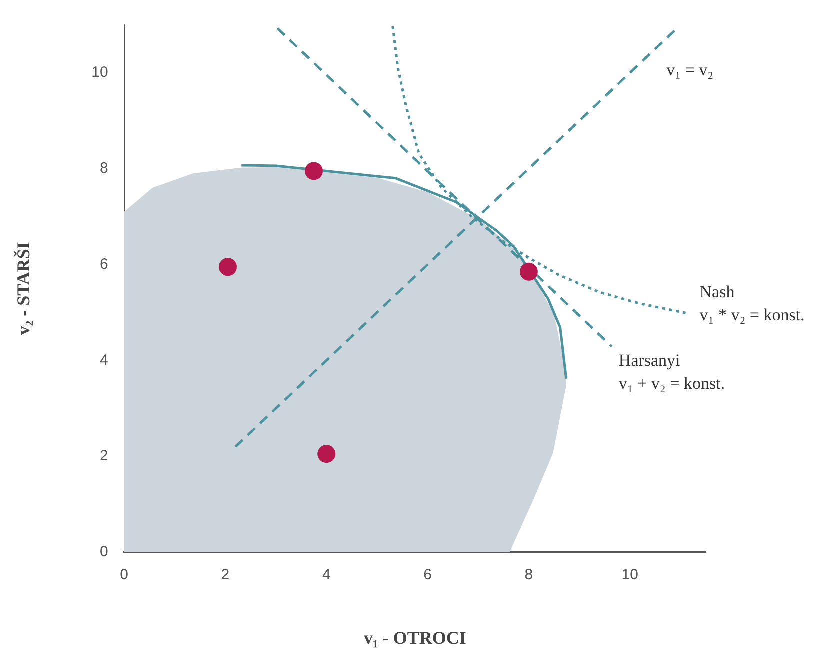 The image size is (820, 664). What do you see at coordinates (690, 70) in the screenshot?
I see `annotation: v₁ = v₂` at bounding box center [690, 70].